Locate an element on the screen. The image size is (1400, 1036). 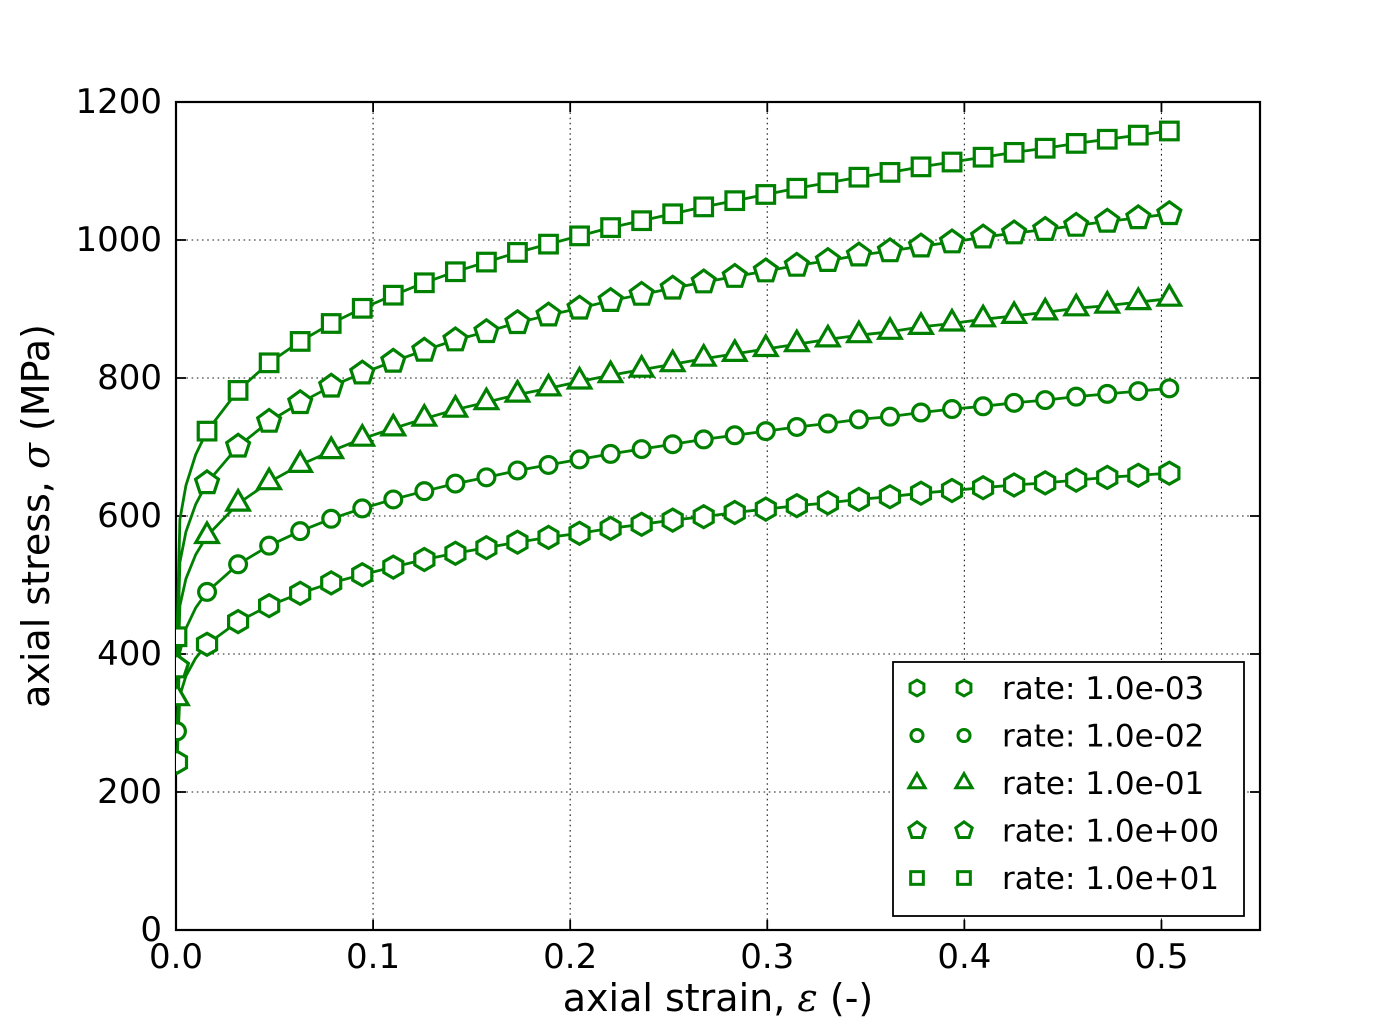
legend-label: rate: 1.0e-02 is located at coordinates (1103, 737).